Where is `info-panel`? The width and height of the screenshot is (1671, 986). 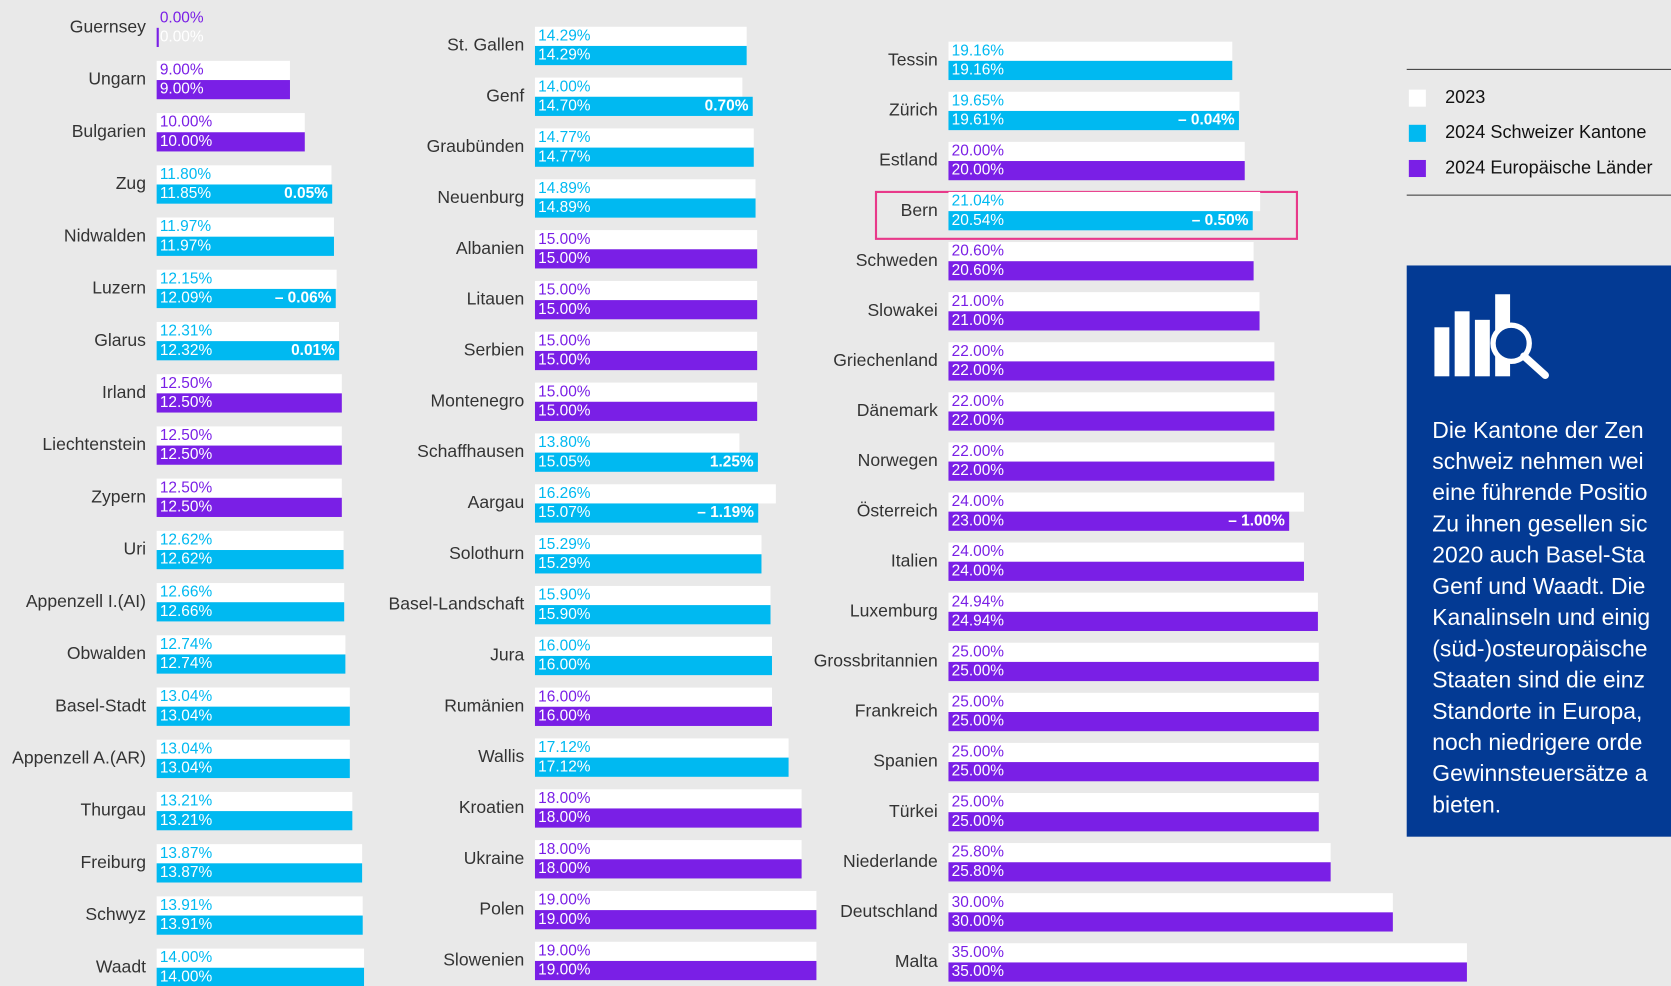 info-panel is located at coordinates (1538, 551).